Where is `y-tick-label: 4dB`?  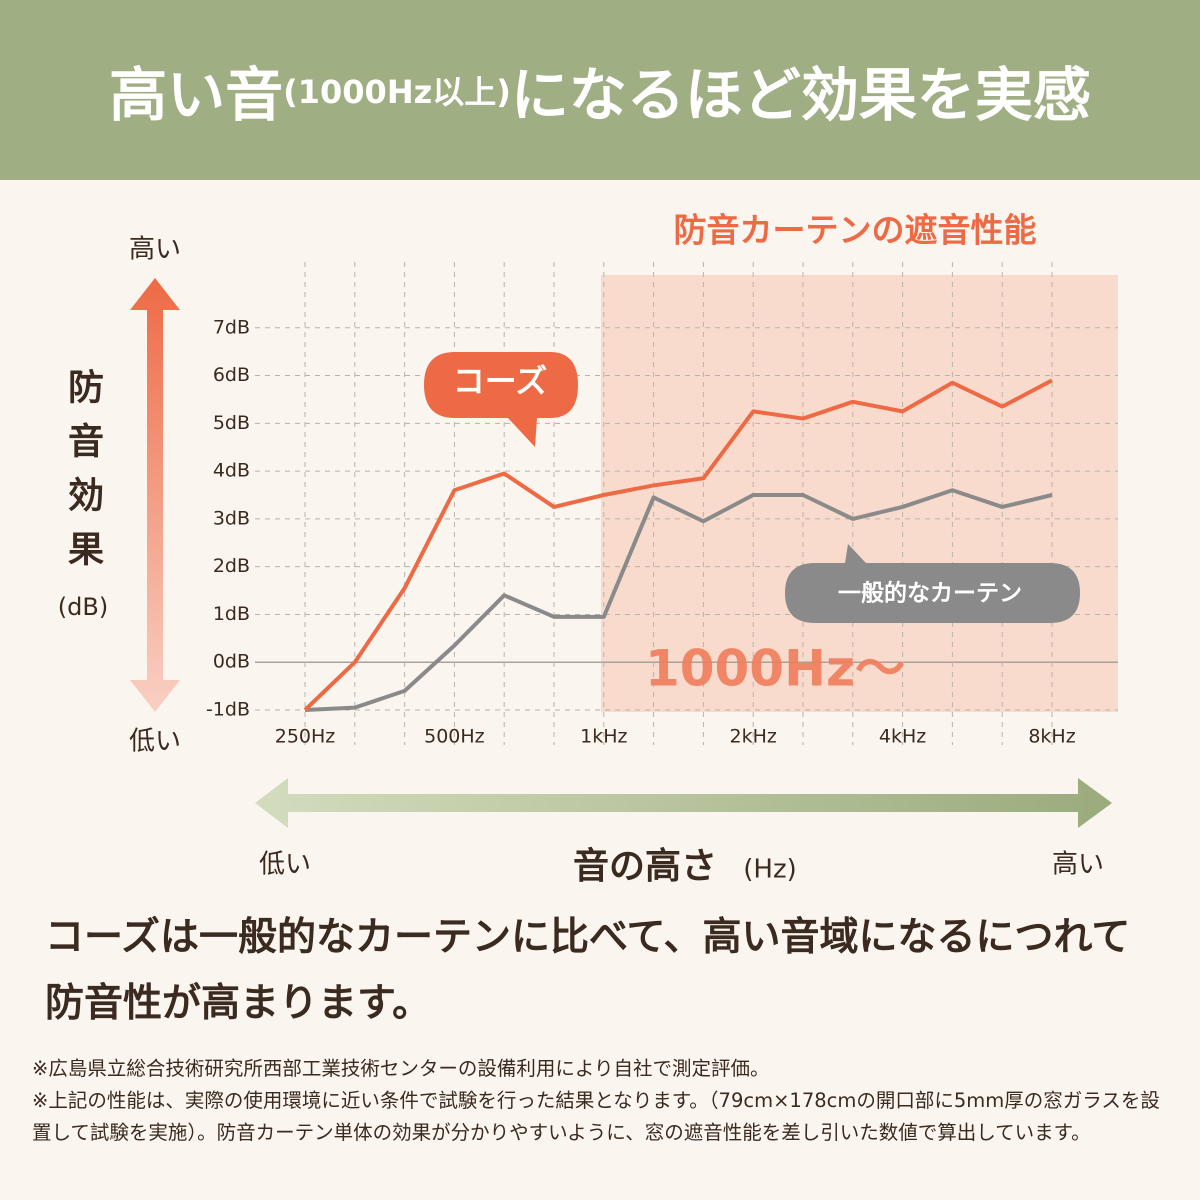 y-tick-label: 4dB is located at coordinates (231, 471).